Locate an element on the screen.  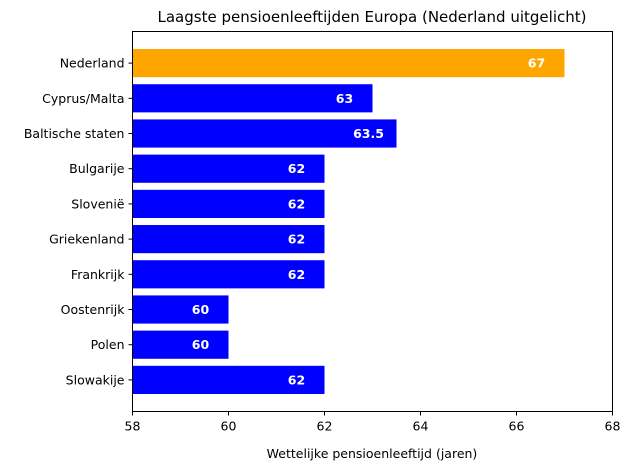
x-axis-label: Wettelijke pensioenleeftijd (jaren) is located at coordinates (372, 453).